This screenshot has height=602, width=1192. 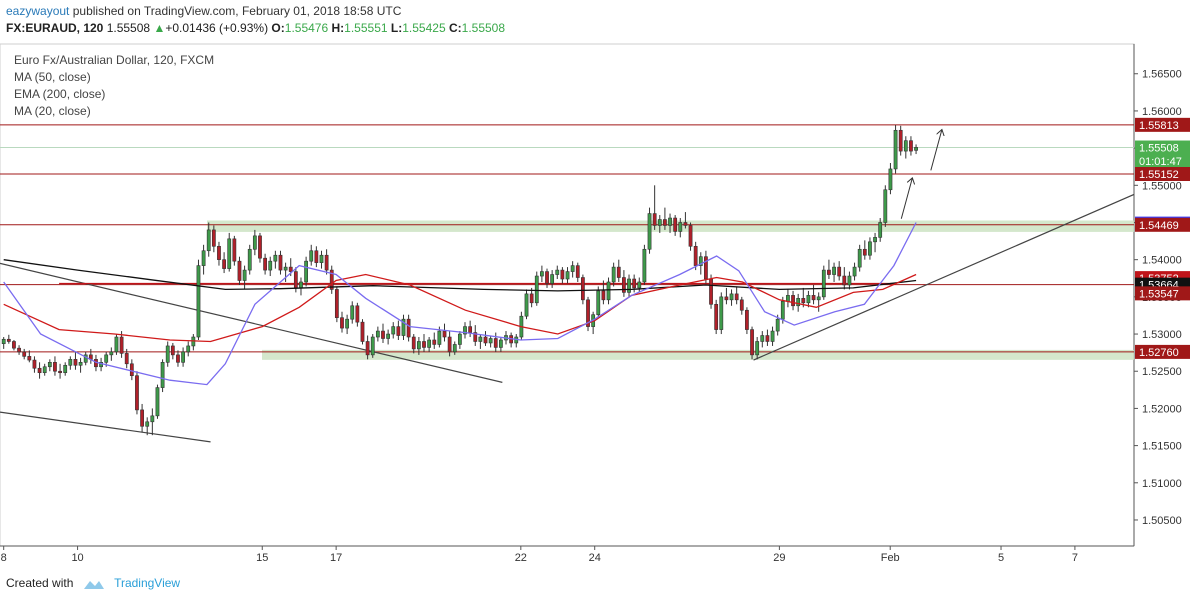 I want to click on price-label-text: 1.52760, so click(x=1159, y=353).